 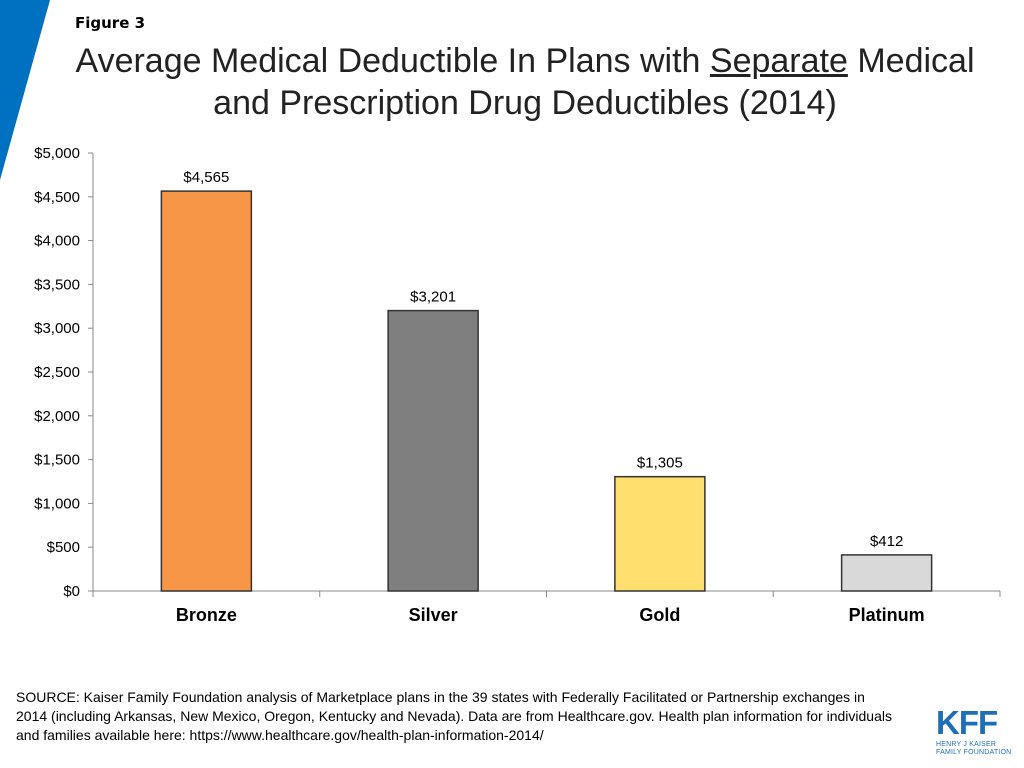 I want to click on bar-silver, so click(x=433, y=450).